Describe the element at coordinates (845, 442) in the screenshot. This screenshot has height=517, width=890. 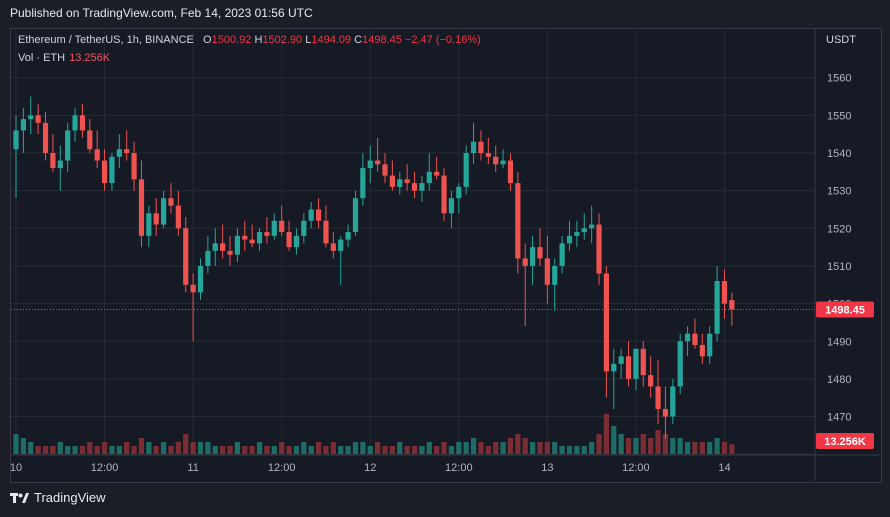
I see `last-volume-label: 13.256K` at that location.